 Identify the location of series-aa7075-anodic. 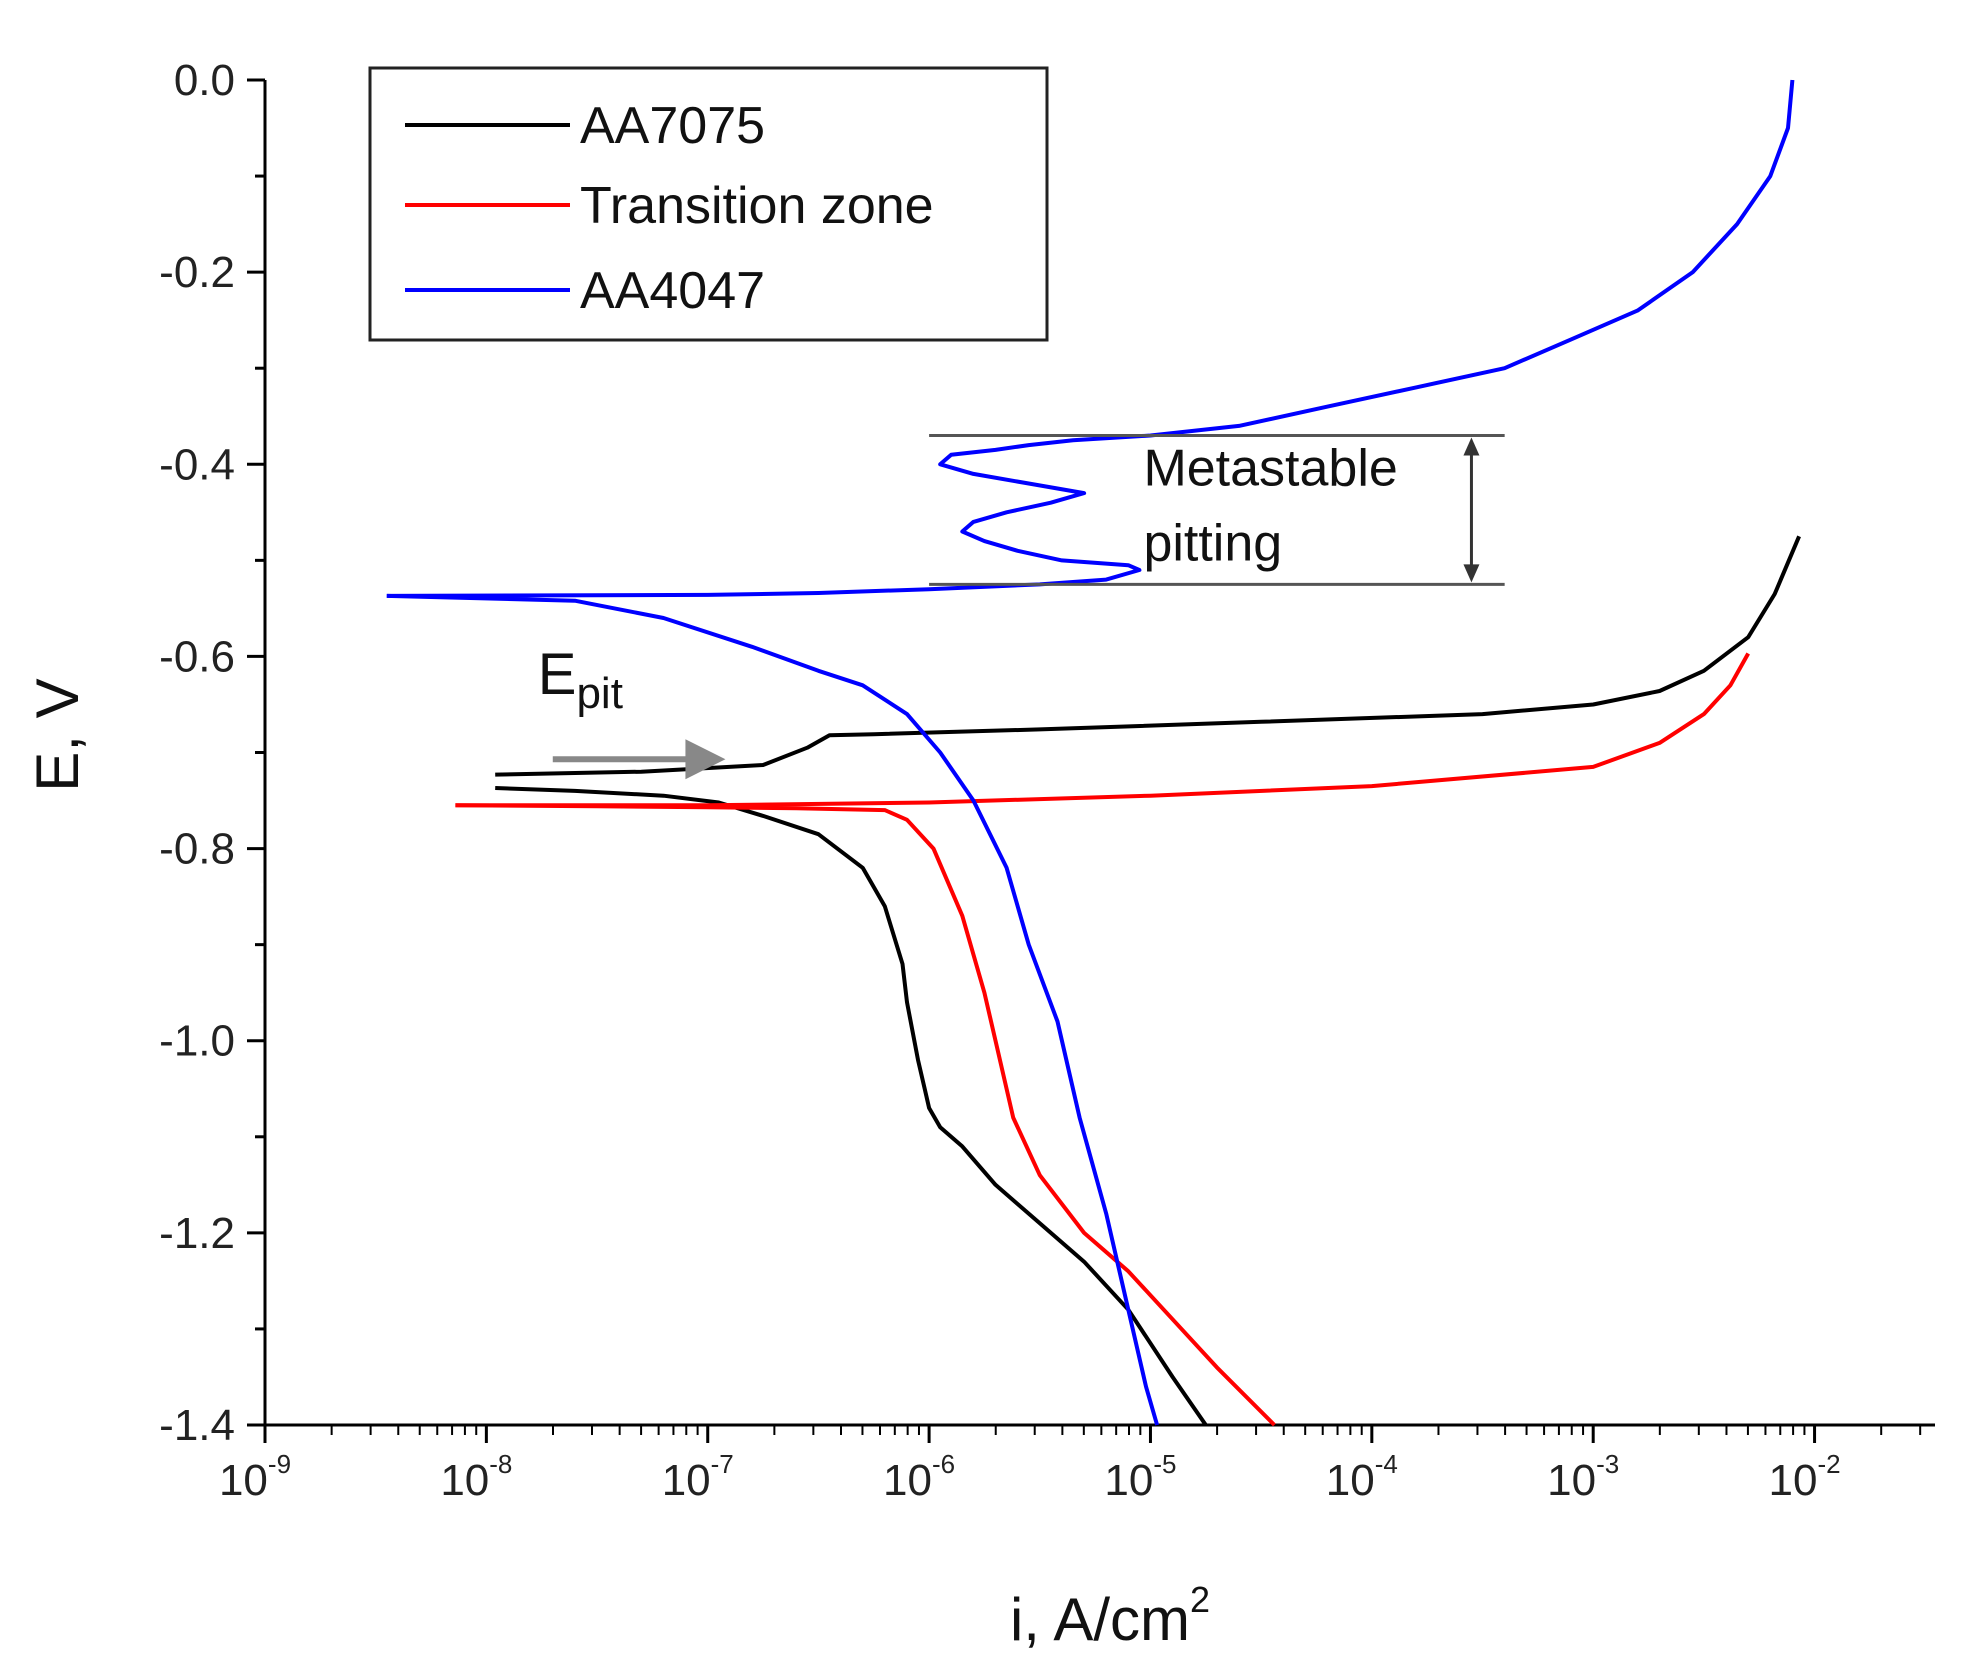
(1148, 656).